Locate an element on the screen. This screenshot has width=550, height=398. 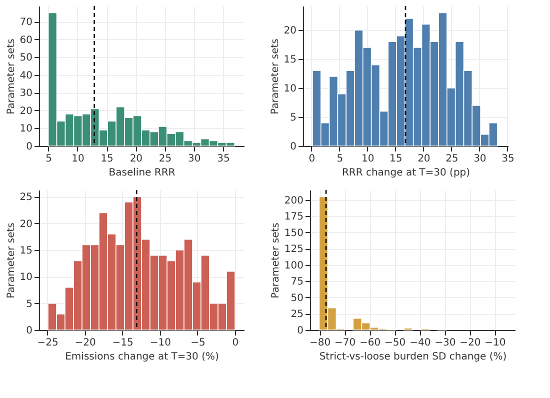
y-tick-label: 30 is located at coordinates (26, 94).